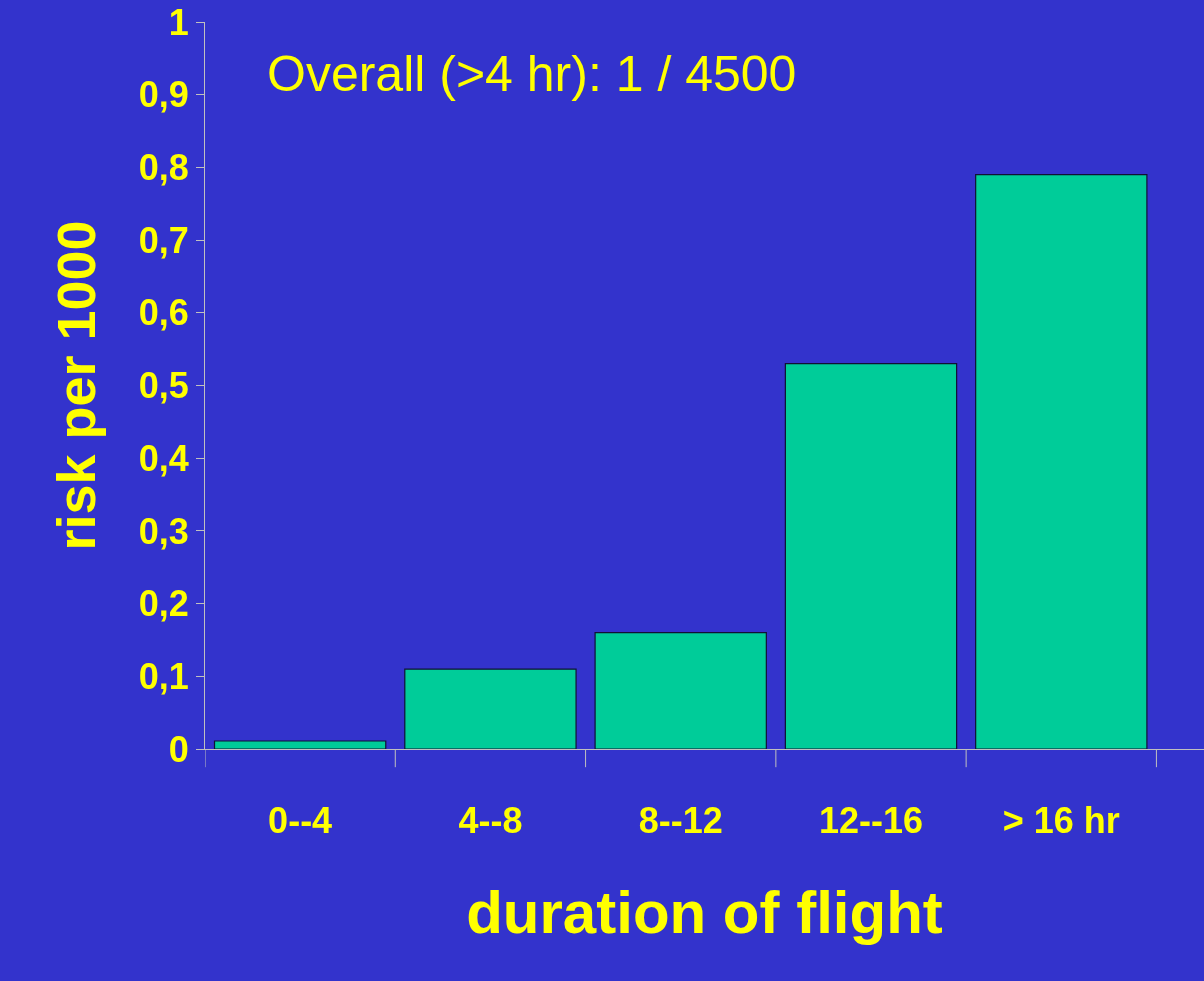 This screenshot has height=981, width=1204. I want to click on y-tick-label: 0,9, so click(163, 95).